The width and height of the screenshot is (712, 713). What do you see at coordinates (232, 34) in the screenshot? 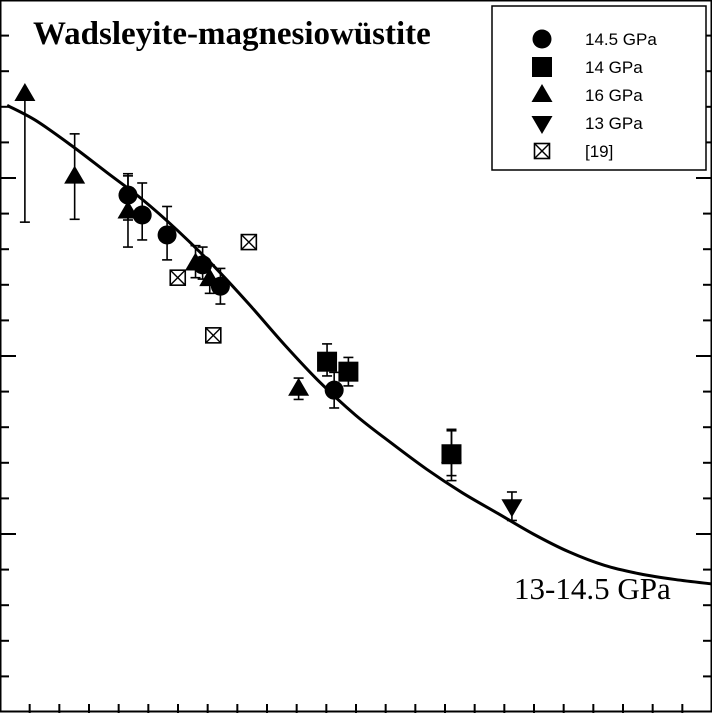
I see `chart-title: Wadsleyite-magnesiowüstite` at bounding box center [232, 34].